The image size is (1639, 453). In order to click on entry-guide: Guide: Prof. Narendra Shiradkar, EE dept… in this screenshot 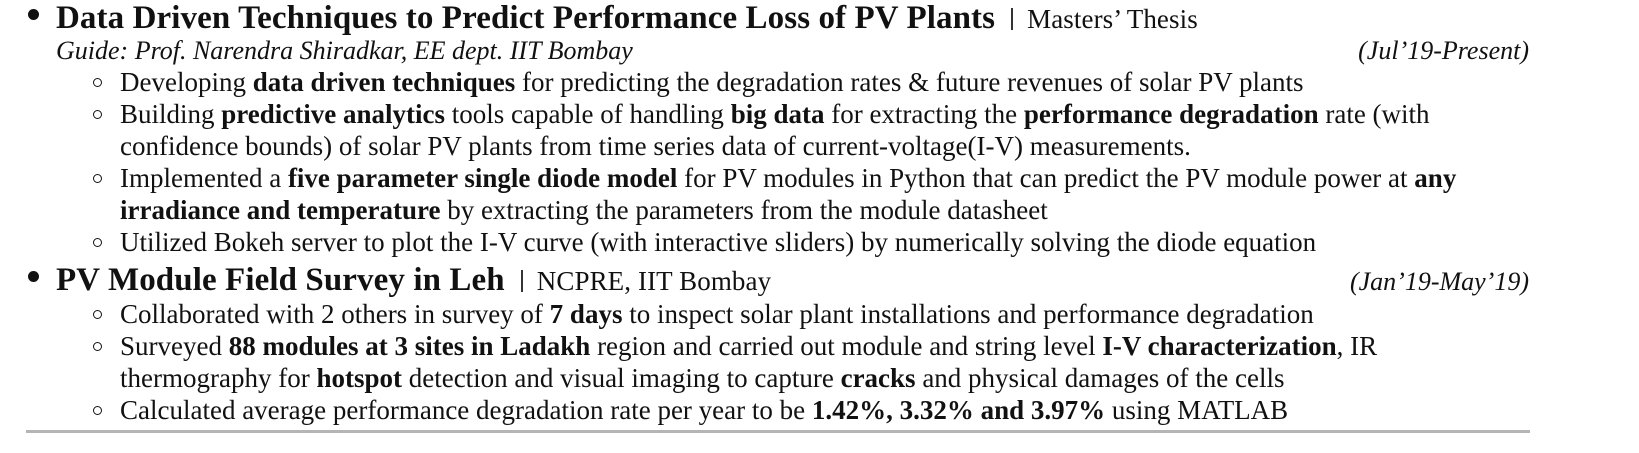, I will do `click(344, 50)`.